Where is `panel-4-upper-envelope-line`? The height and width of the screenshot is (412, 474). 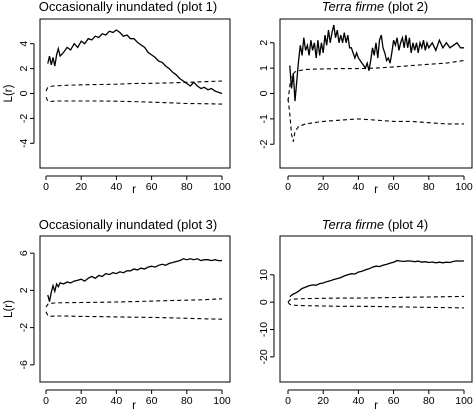
panel-4-upper-envelope-line is located at coordinates (376, 299).